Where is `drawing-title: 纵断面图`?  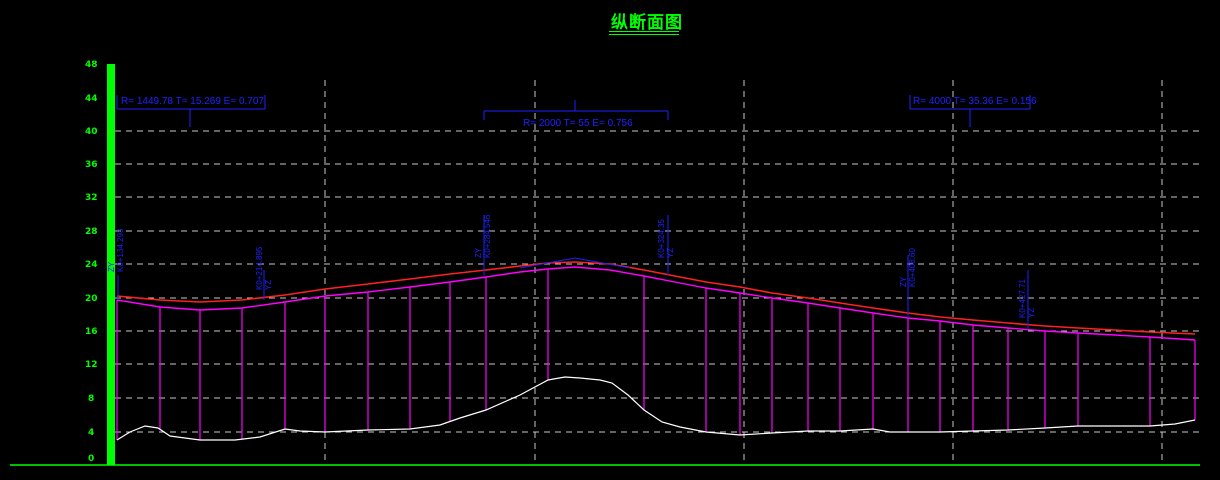 drawing-title: 纵断面图 is located at coordinates (647, 23).